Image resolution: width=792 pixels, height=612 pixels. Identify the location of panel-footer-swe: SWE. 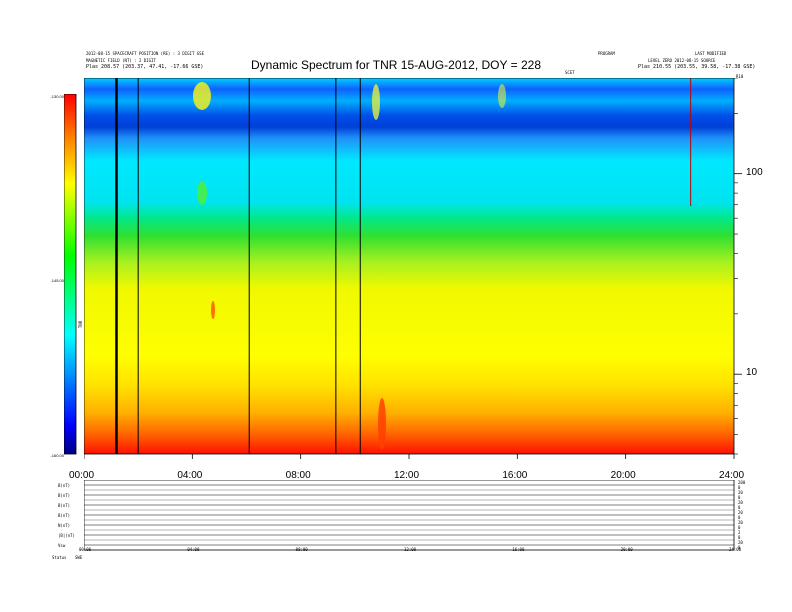
(79, 557).